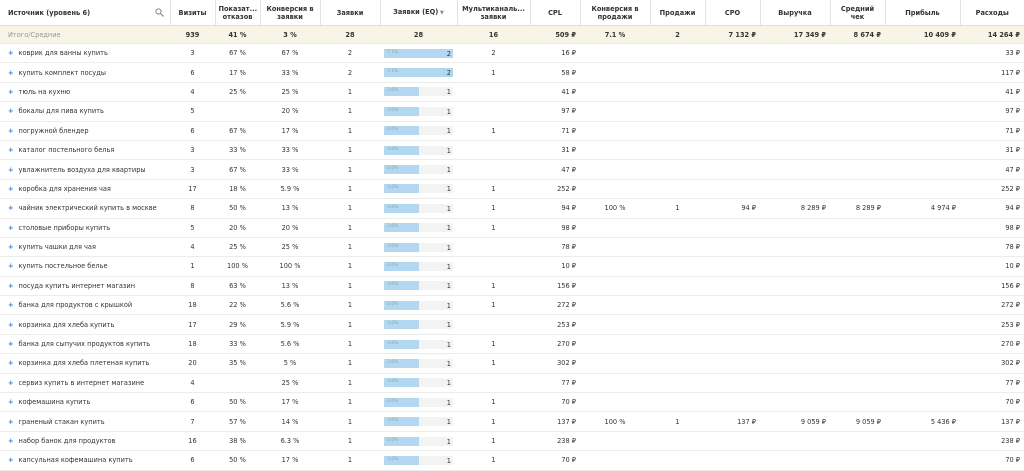 The width and height of the screenshot is (1024, 471). I want to click on sort-icon: ▼, so click(441, 13).